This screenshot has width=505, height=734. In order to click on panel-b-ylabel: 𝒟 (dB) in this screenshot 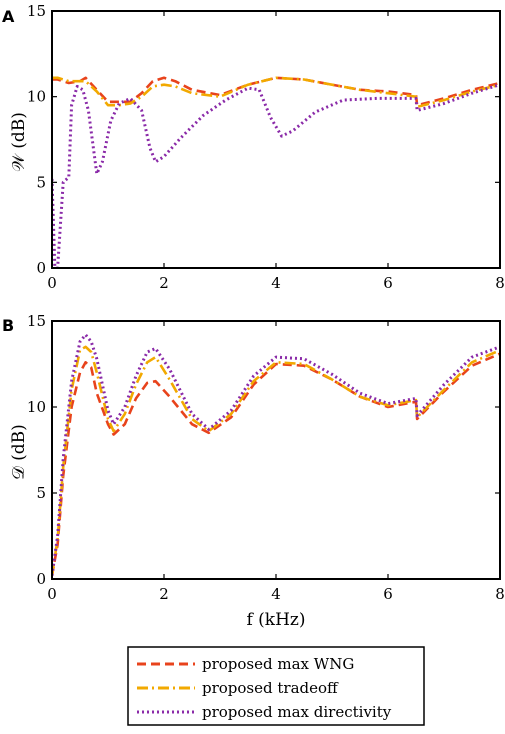, I will do `click(19, 452)`.